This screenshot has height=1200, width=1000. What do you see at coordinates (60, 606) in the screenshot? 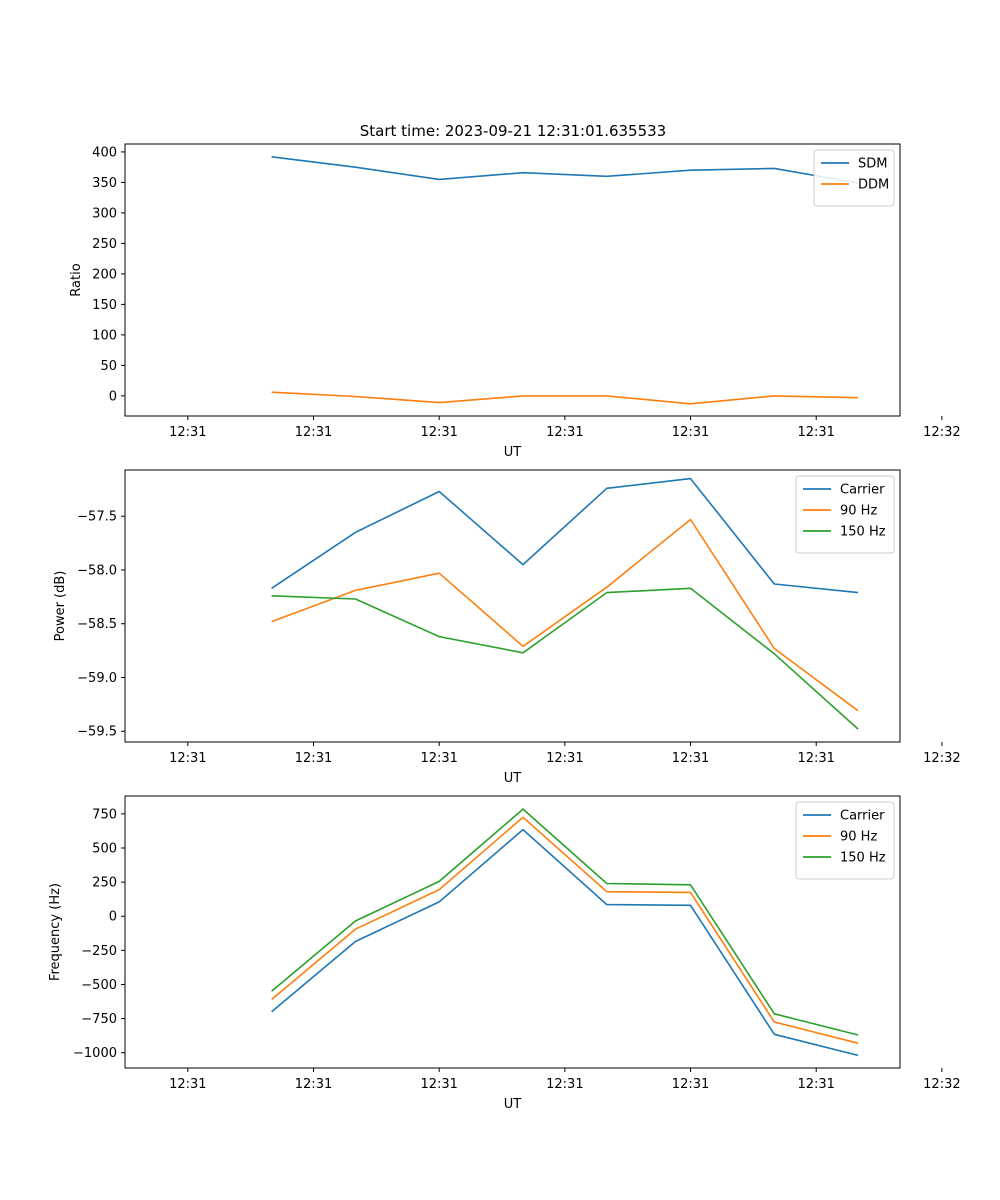
I see `y-axis-label: Power (dB)` at bounding box center [60, 606].